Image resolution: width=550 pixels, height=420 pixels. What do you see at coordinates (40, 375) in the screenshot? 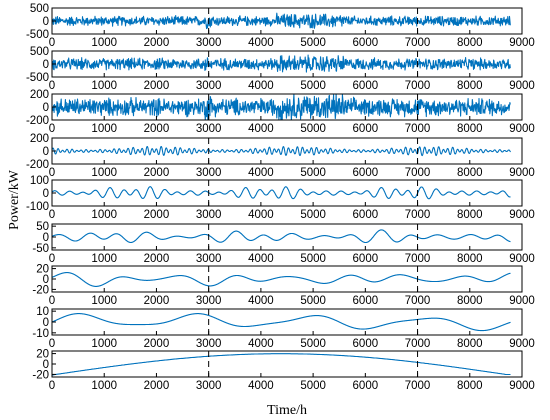
I see `y-tick-label: -20` at bounding box center [40, 375].